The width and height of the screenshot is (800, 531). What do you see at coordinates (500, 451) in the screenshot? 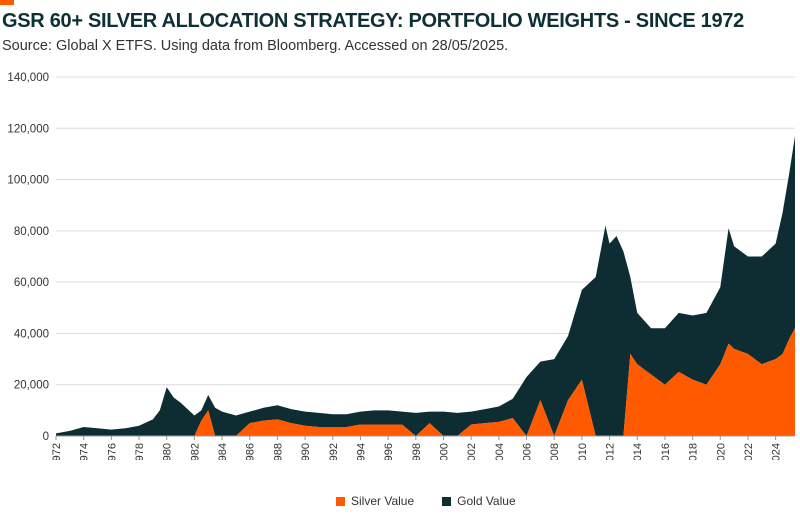
I see `x-tick-label-2004: 2004` at bounding box center [500, 451].